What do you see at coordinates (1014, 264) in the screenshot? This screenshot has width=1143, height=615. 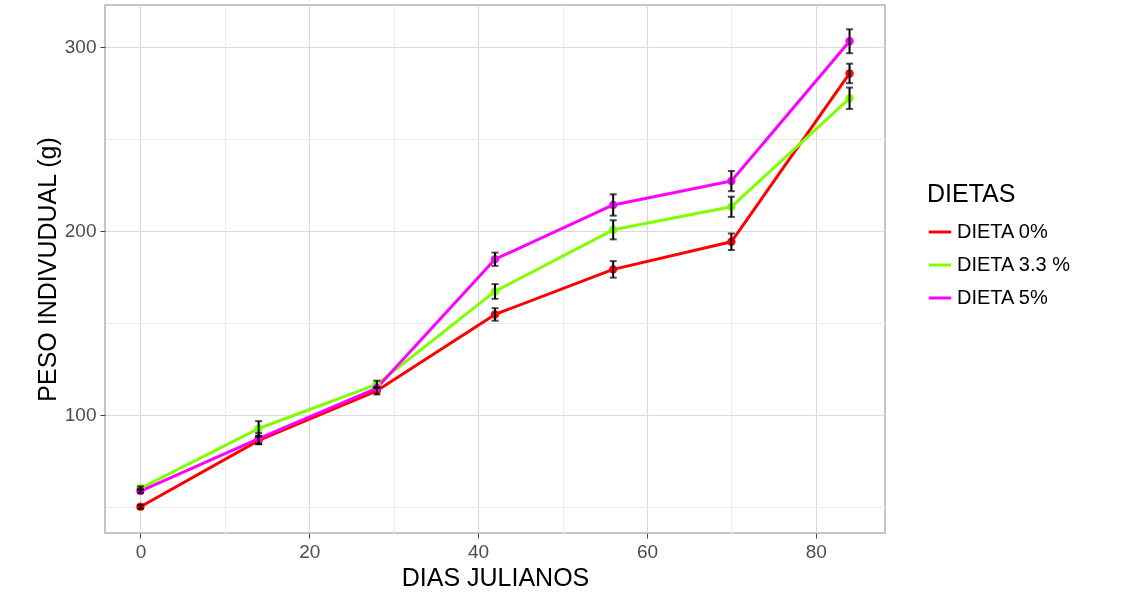 I see `legend-label: DIETA 3.3 %` at bounding box center [1014, 264].